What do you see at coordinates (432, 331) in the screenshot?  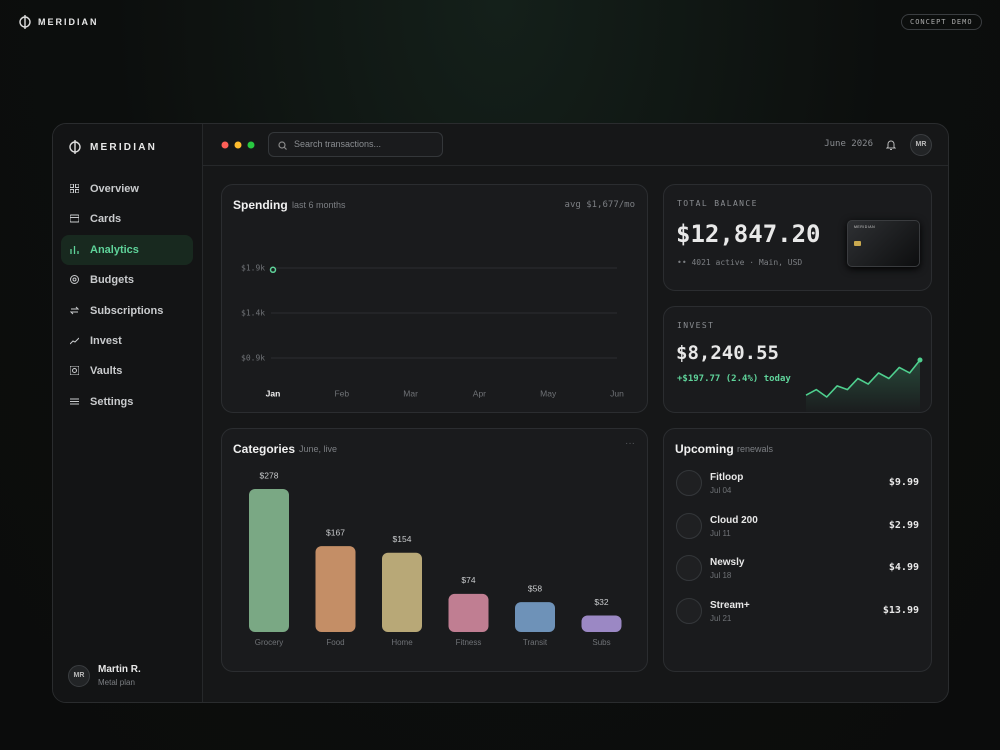 I see `spending-chart: $0.9k $1.4k $1.9k Jan Feb Mar Apr May Jun` at bounding box center [432, 331].